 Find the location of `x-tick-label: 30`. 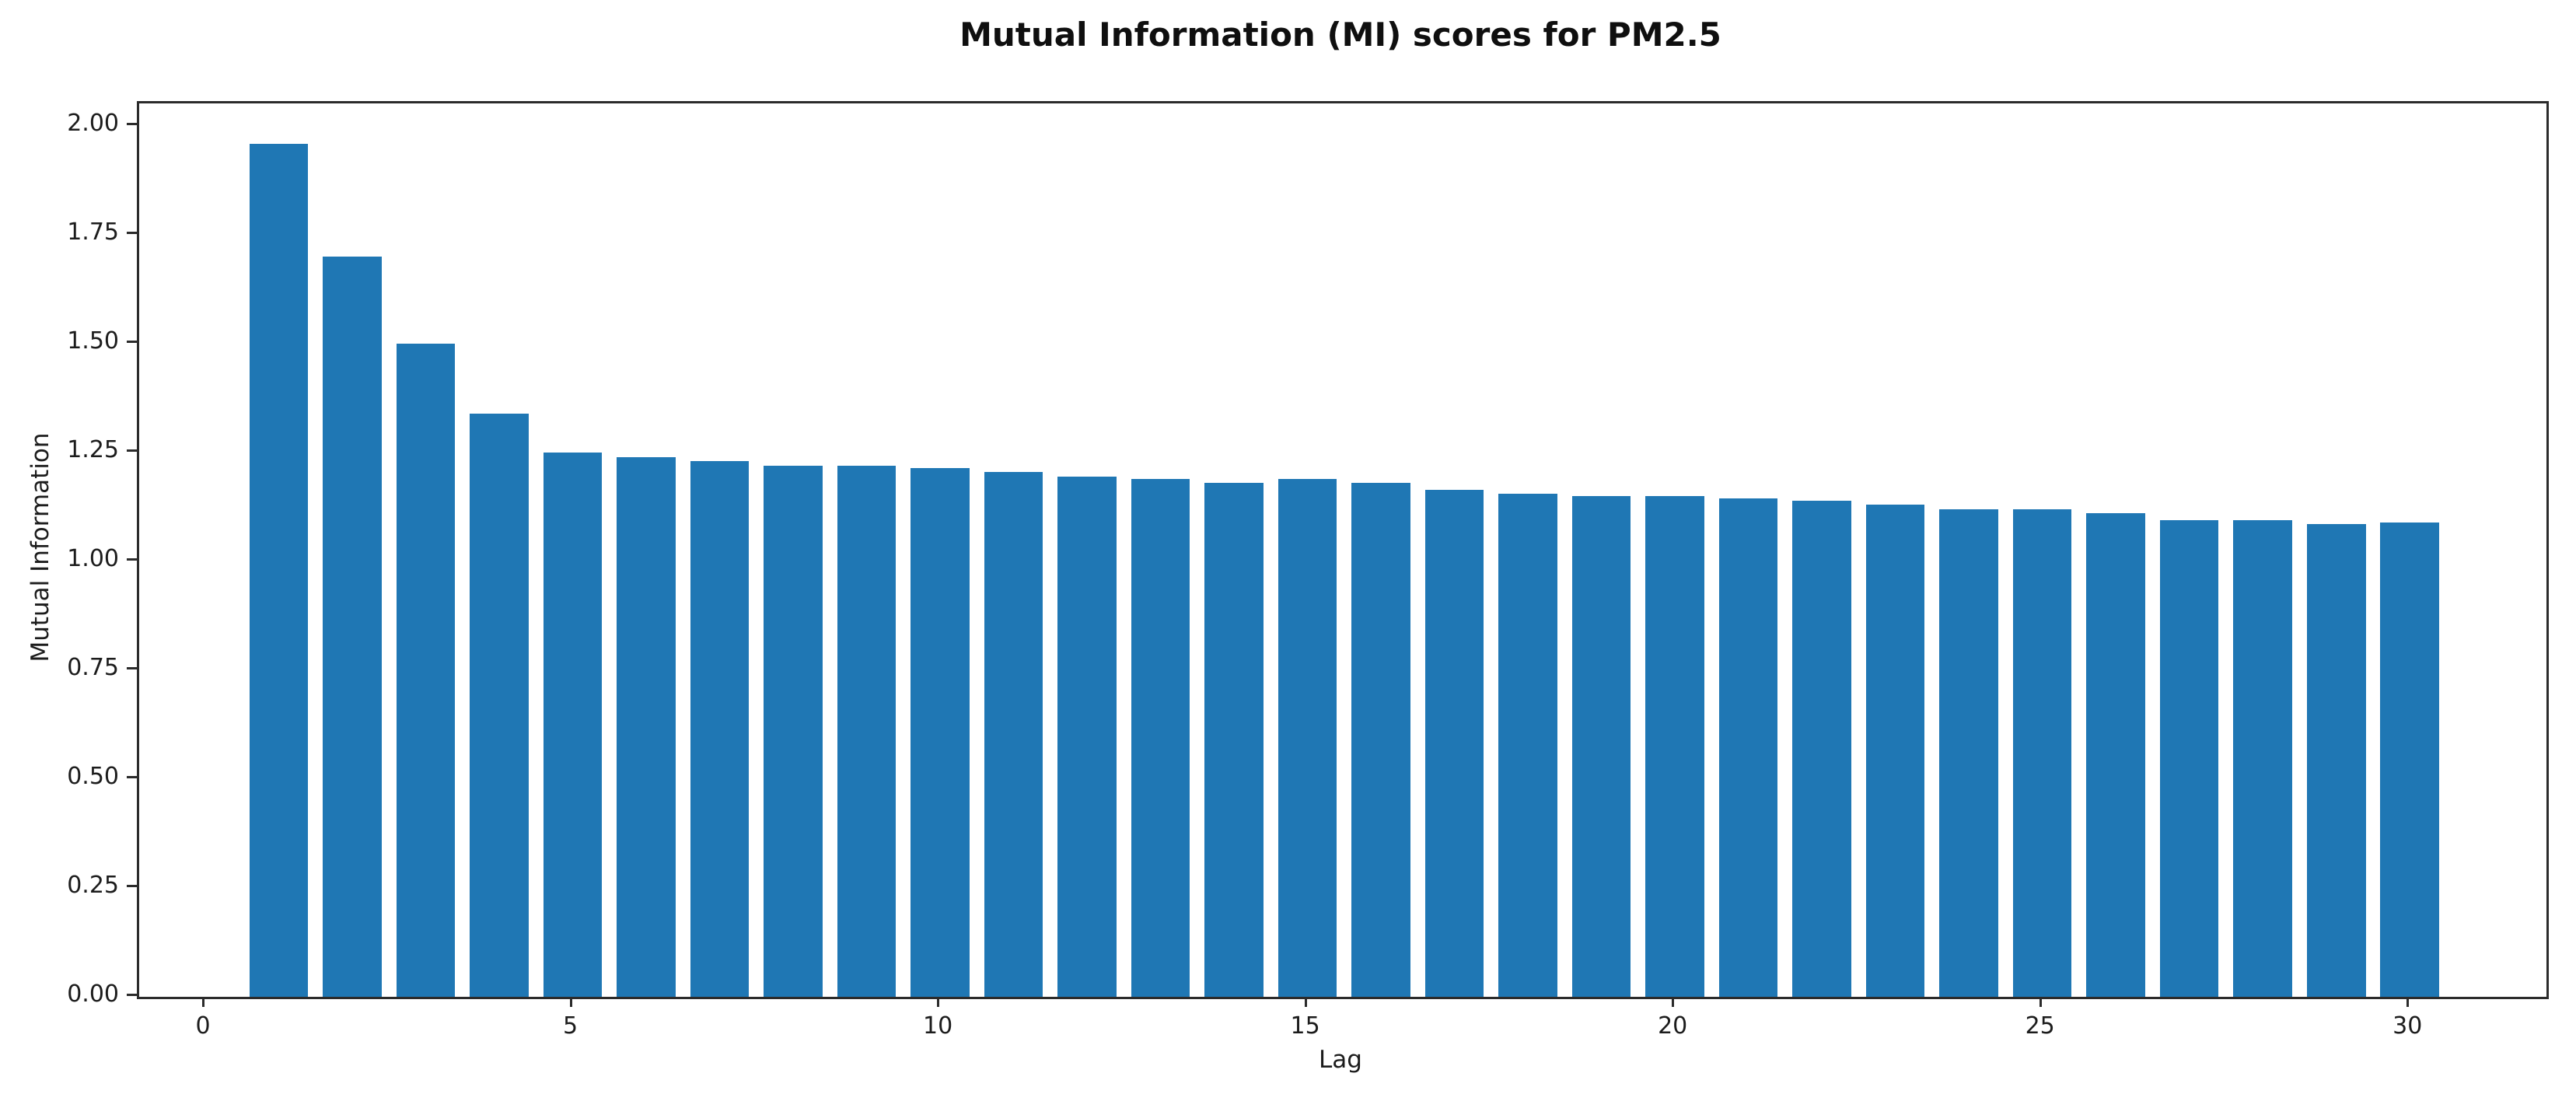

x-tick-label: 30 is located at coordinates (2407, 1026).